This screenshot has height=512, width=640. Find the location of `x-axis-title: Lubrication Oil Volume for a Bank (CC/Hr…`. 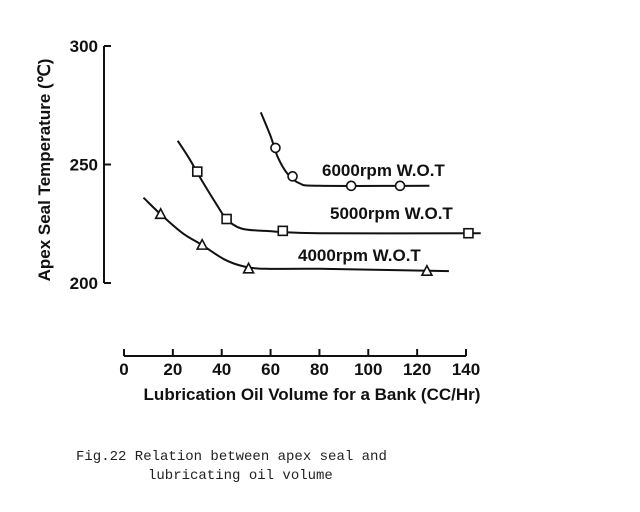

x-axis-title: Lubrication Oil Volume for a Bank (CC/Hr… is located at coordinates (312, 394).